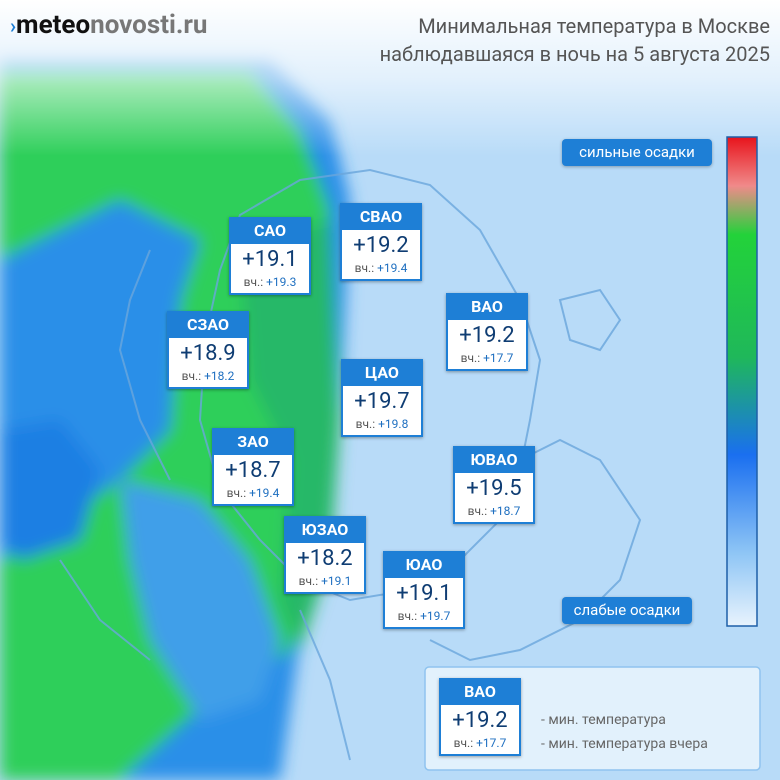  What do you see at coordinates (253, 441) in the screenshot?
I see `district-name: ЗАО` at bounding box center [253, 441].